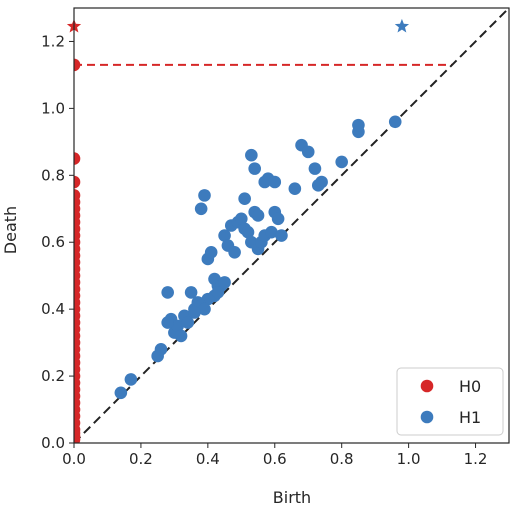  What do you see at coordinates (74, 459) in the screenshot?
I see `x-tick-label: 0.0` at bounding box center [74, 459].